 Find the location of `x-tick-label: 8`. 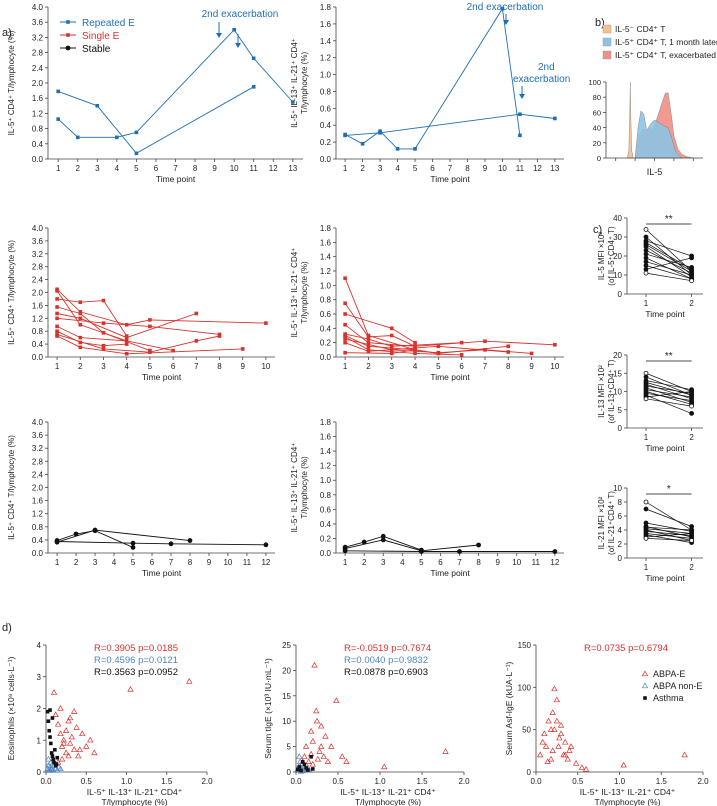

x-tick-label: 8 is located at coordinates (190, 562).